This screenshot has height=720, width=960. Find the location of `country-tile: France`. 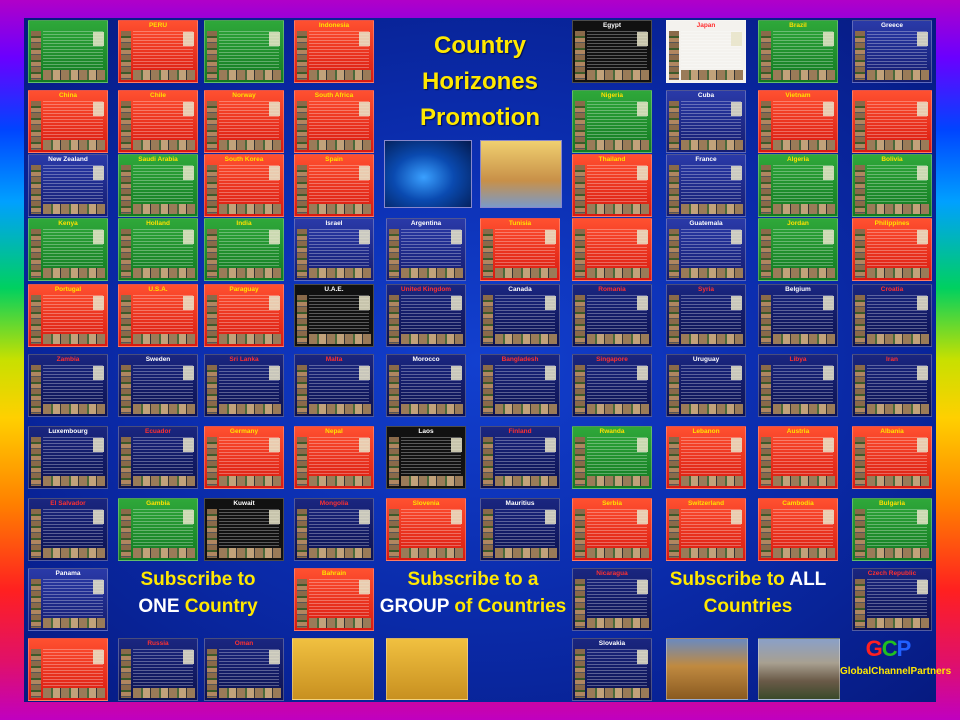

country-tile: France is located at coordinates (706, 185).